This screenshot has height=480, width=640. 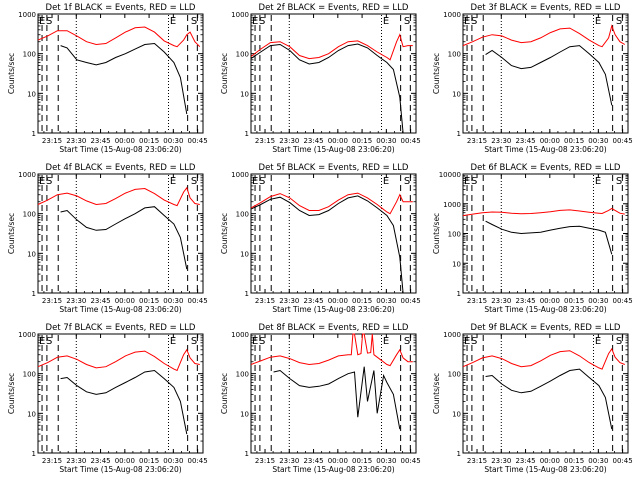 What do you see at coordinates (334, 328) in the screenshot?
I see `panel-title: Det 8f BLACK = Events, RED = LLD` at bounding box center [334, 328].